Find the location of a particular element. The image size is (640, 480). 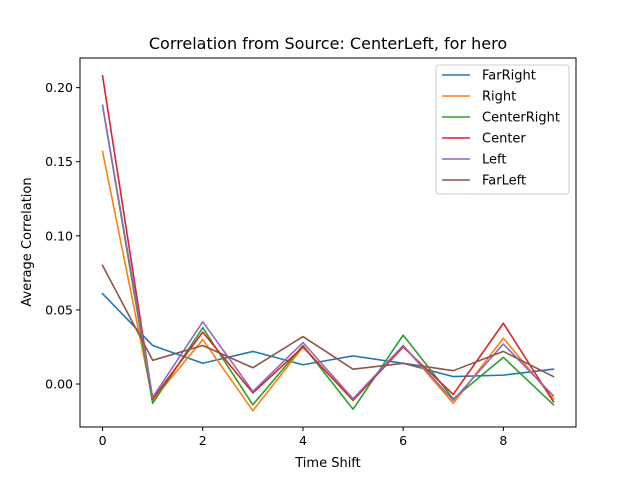

legend-label-left: Left is located at coordinates (494, 160).